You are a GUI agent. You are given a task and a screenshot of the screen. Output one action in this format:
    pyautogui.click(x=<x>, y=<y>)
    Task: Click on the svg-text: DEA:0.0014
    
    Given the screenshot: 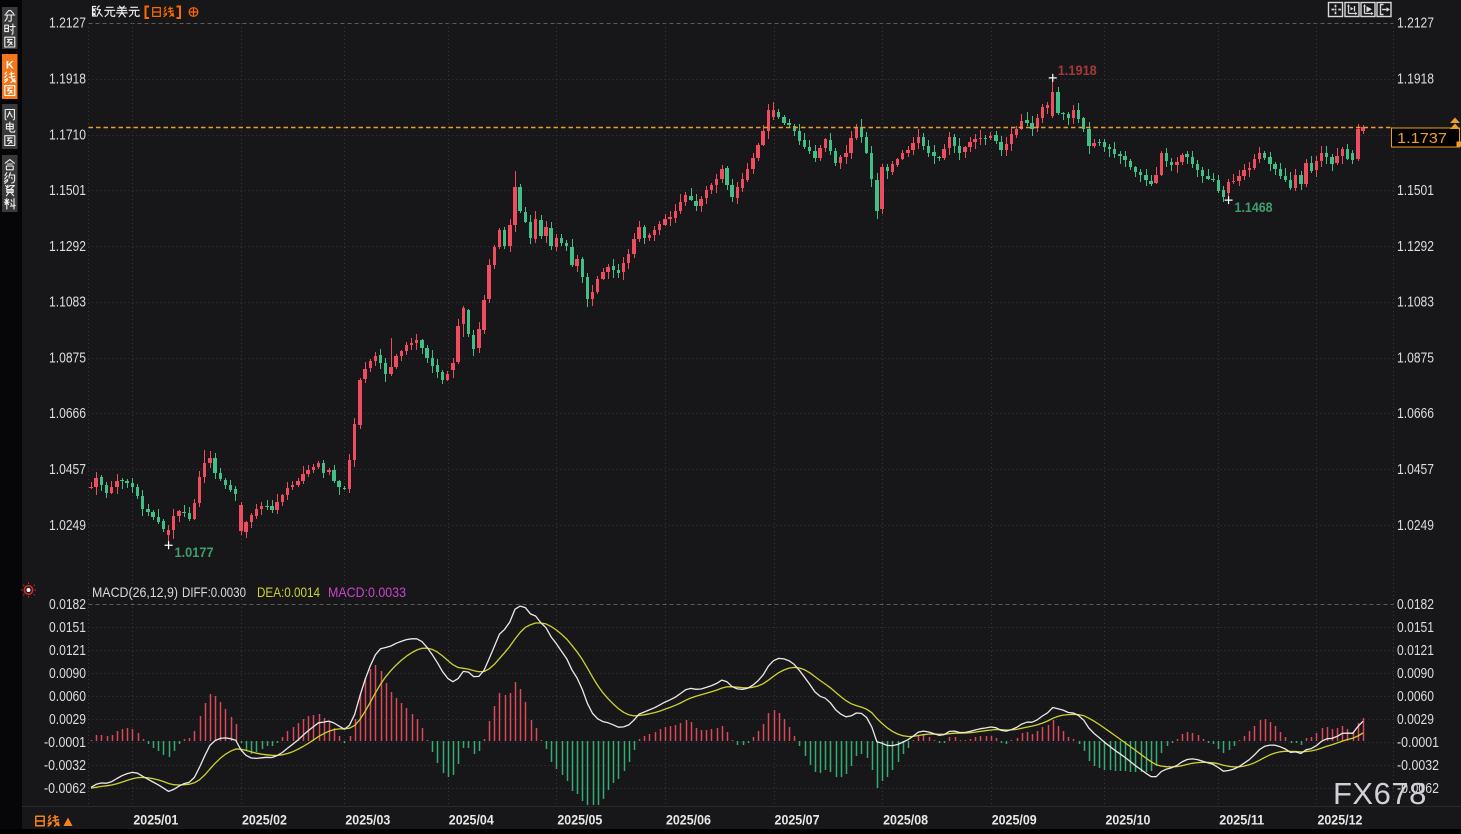 What is the action you would take?
    pyautogui.click(x=288, y=592)
    